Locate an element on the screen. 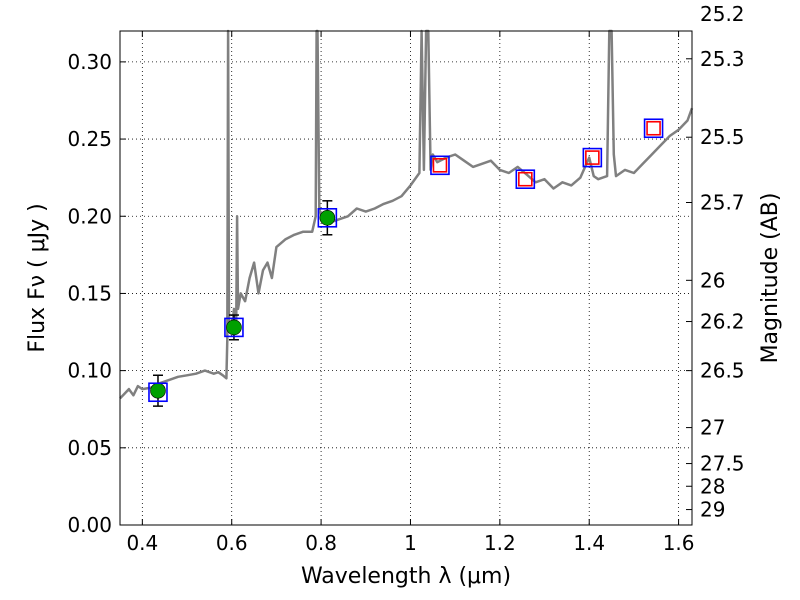 The width and height of the screenshot is (800, 600). magnitude-tick-label: 25.7 is located at coordinates (722, 203).